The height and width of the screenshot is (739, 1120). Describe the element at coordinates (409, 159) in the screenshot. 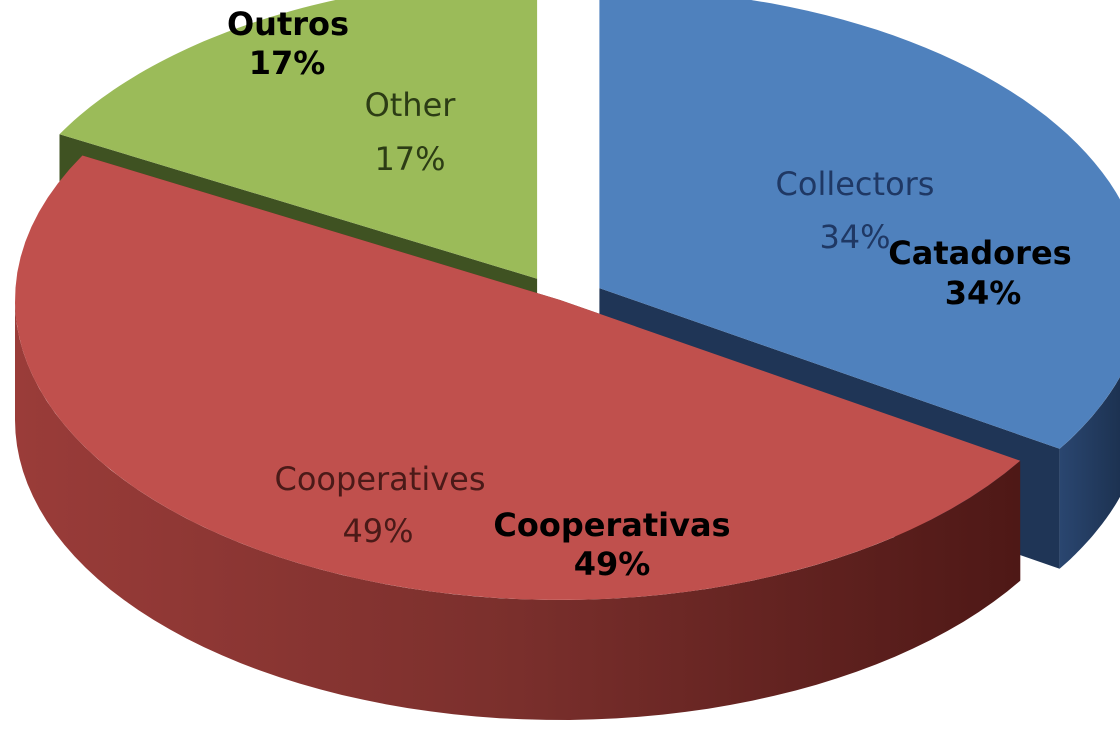

I see `slice-label-other-percent: 17%` at that location.